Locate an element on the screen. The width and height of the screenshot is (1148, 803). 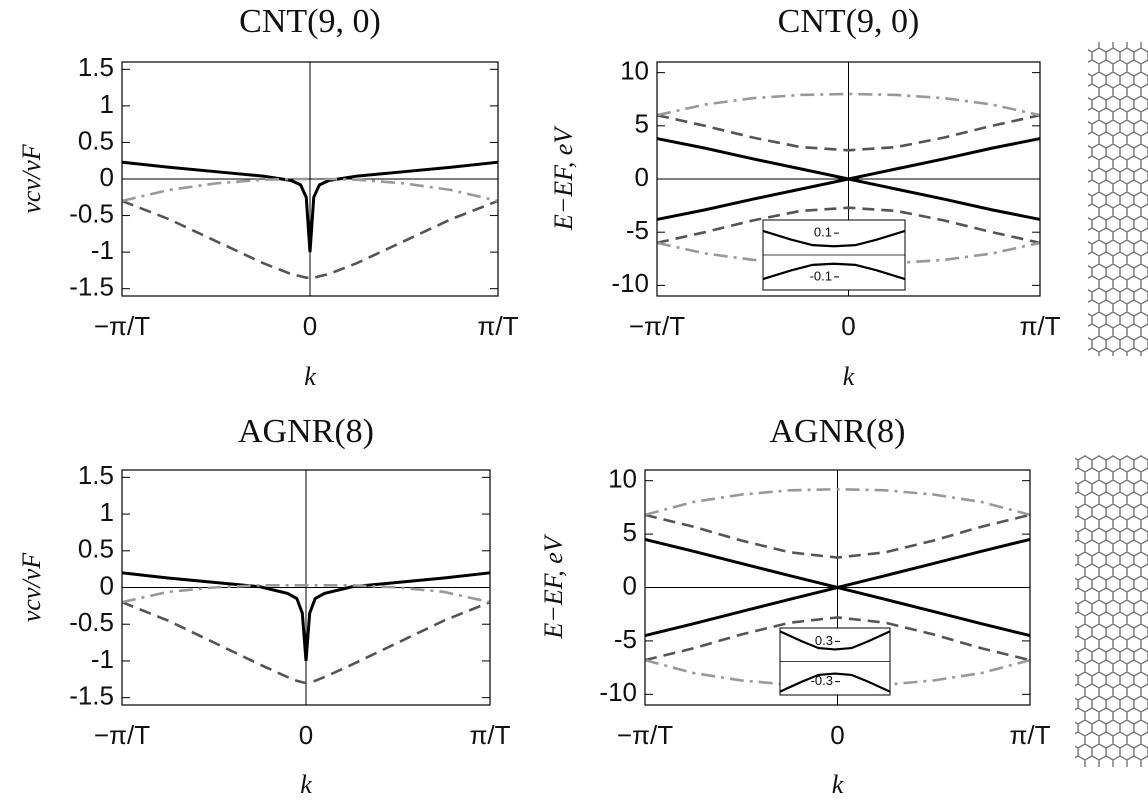
nanoribbon-image is located at coordinates (1111, 611).